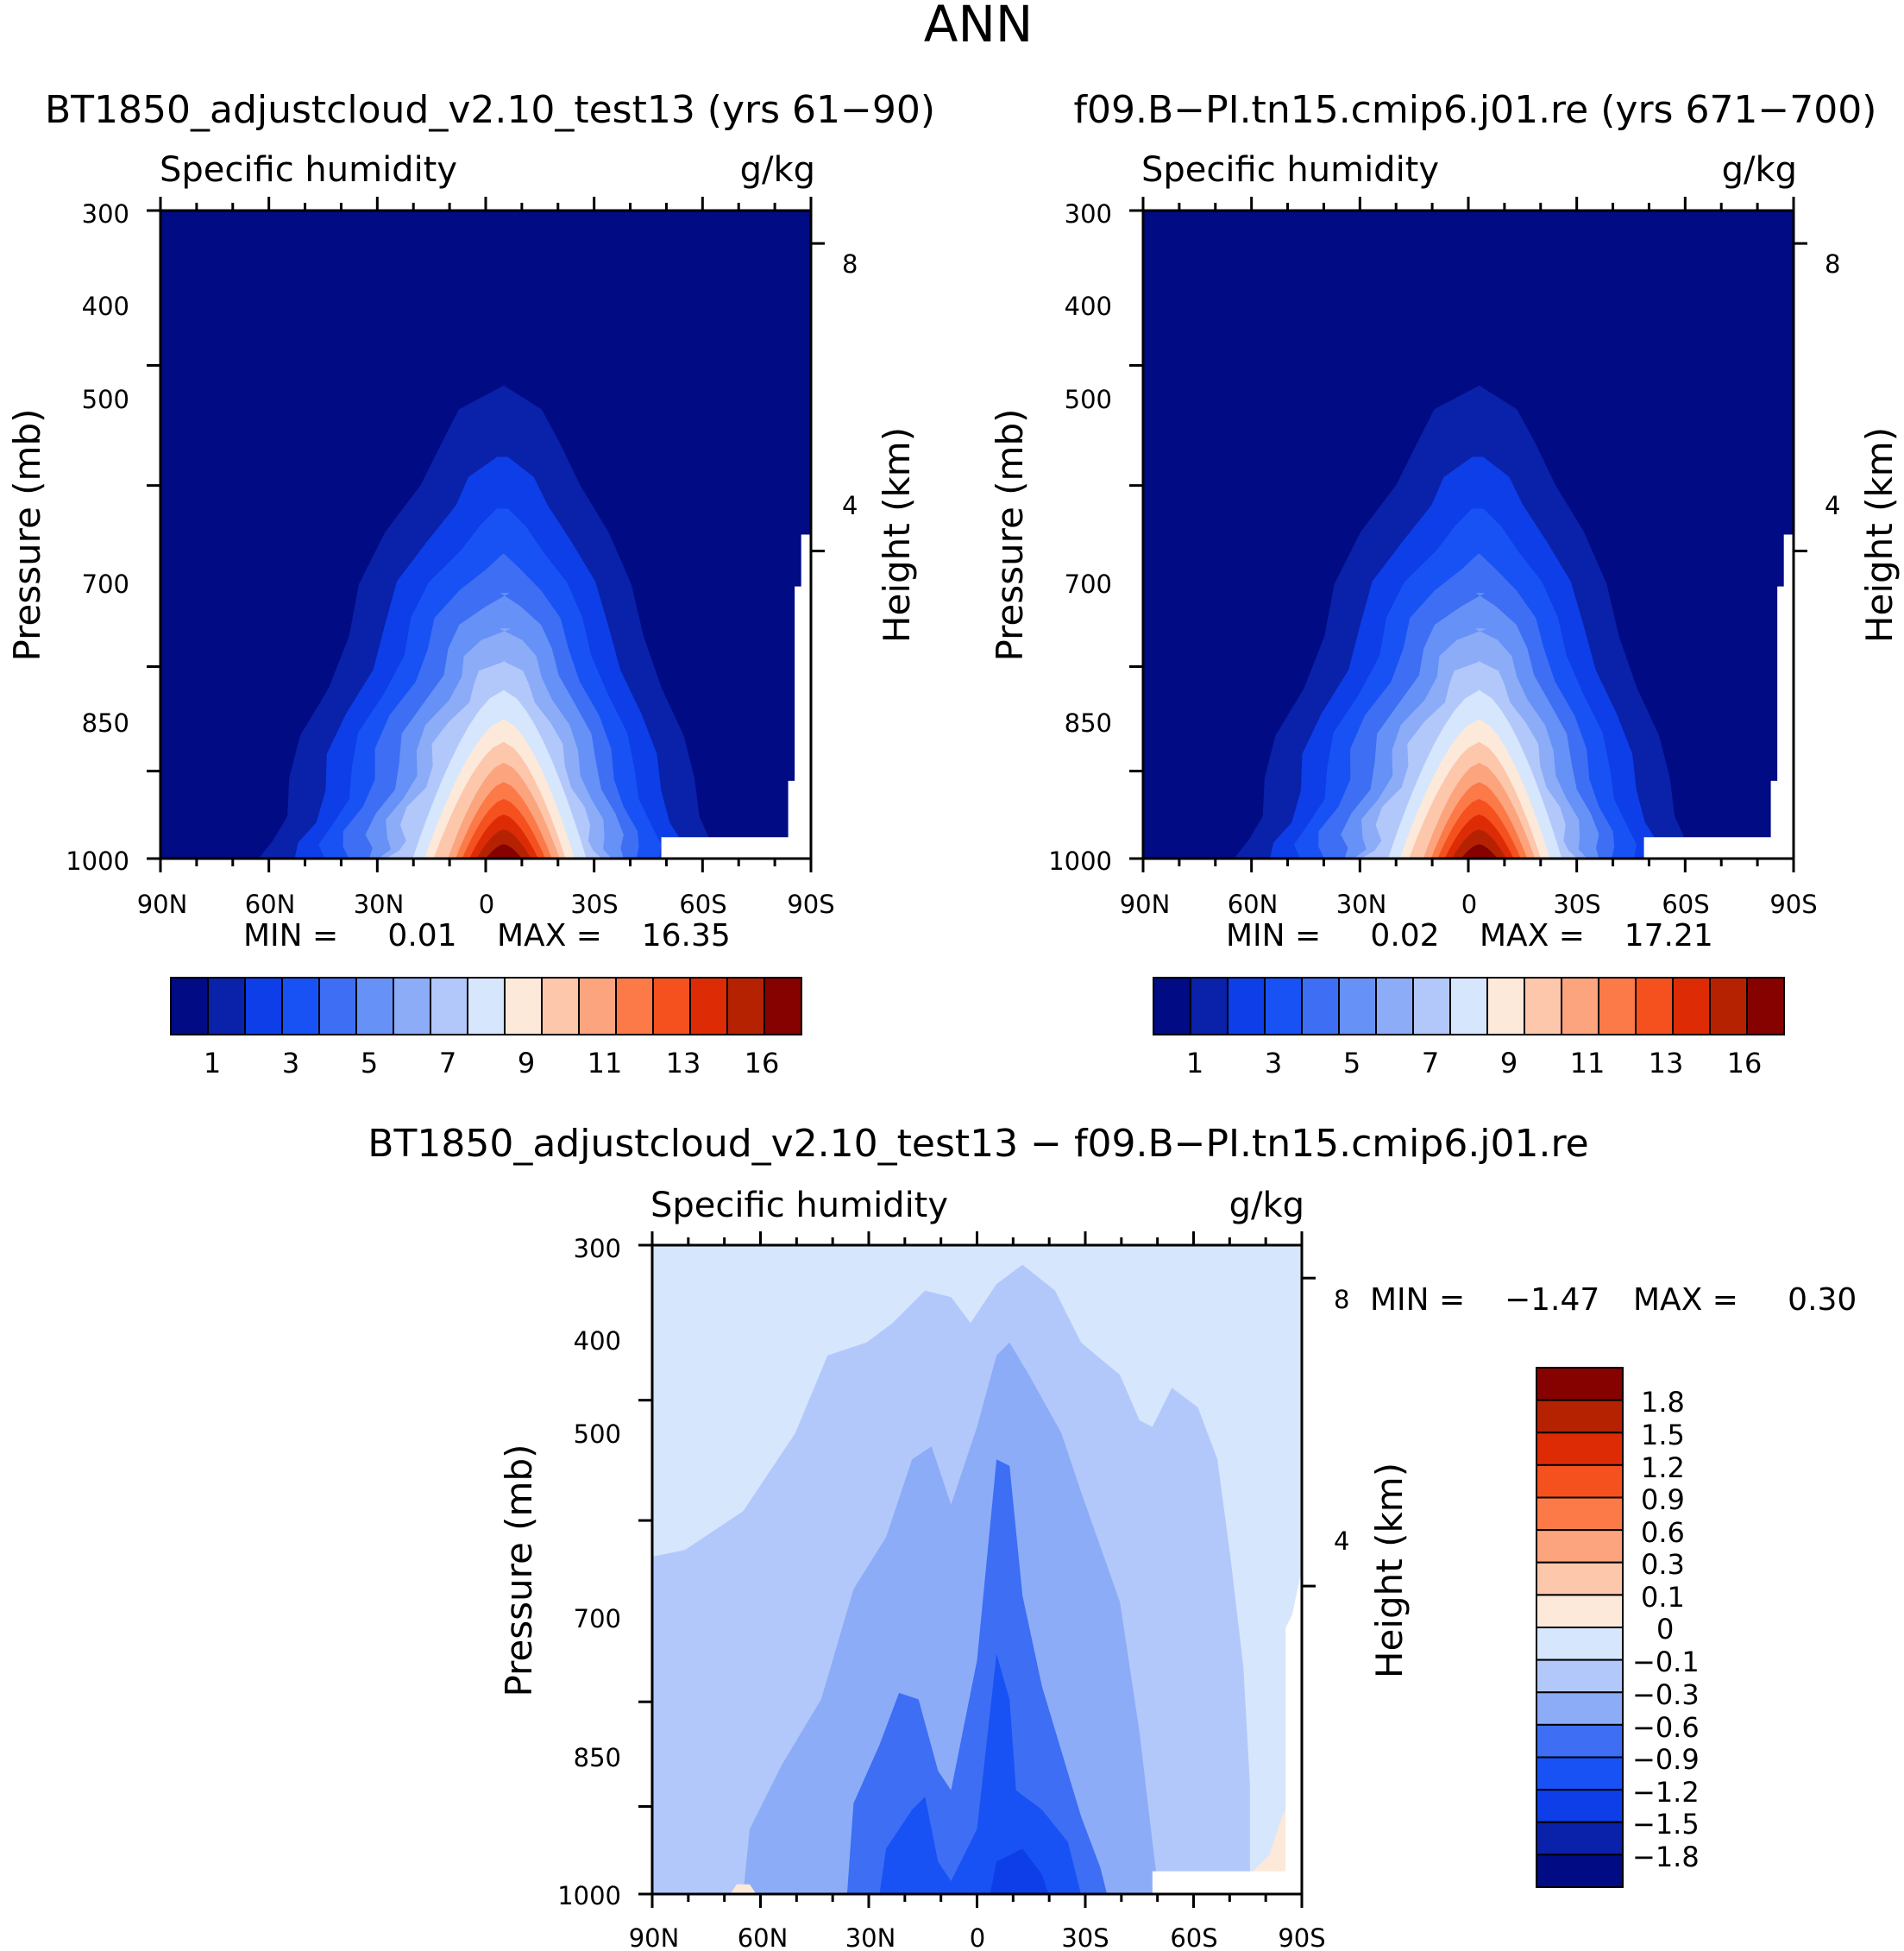 The width and height of the screenshot is (1904, 1951). What do you see at coordinates (1719, 696) in the screenshot?
I see `topography-mask-p2` at bounding box center [1719, 696].